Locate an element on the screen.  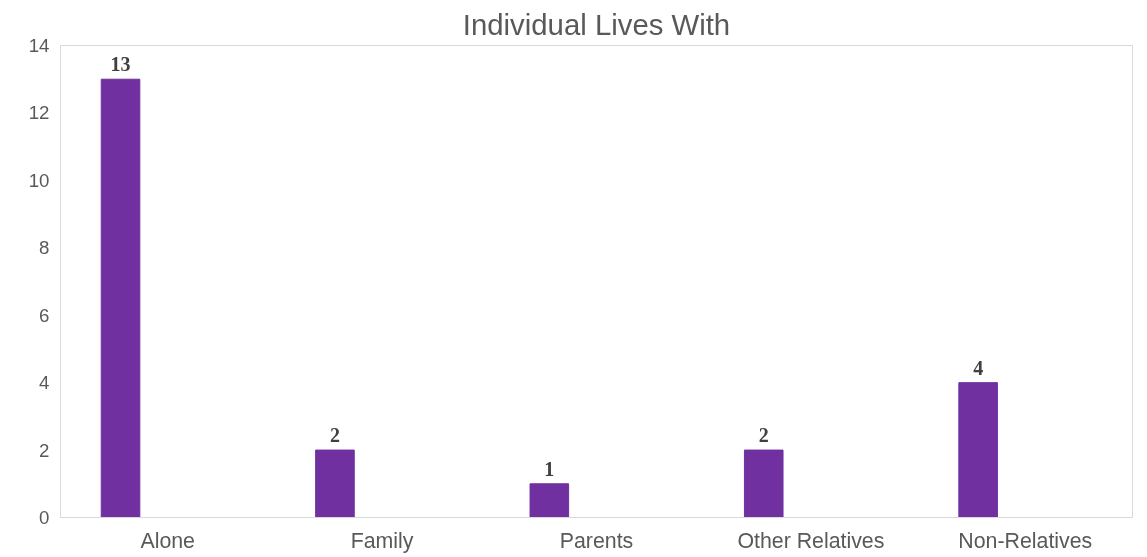
data-label: 4 is located at coordinates (978, 367).